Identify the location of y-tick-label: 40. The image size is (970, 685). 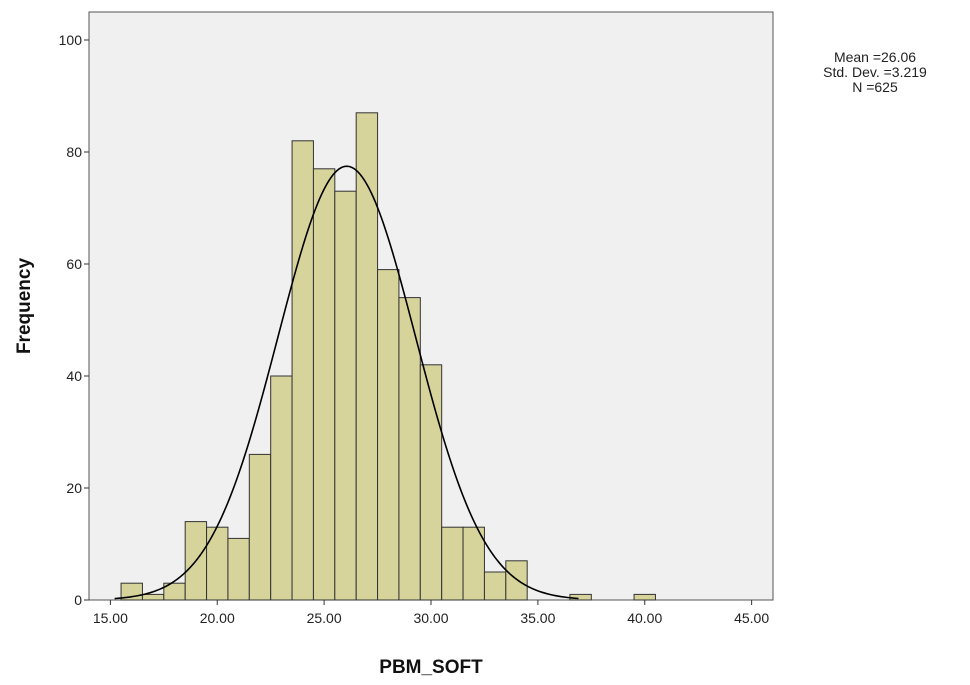
(74, 376).